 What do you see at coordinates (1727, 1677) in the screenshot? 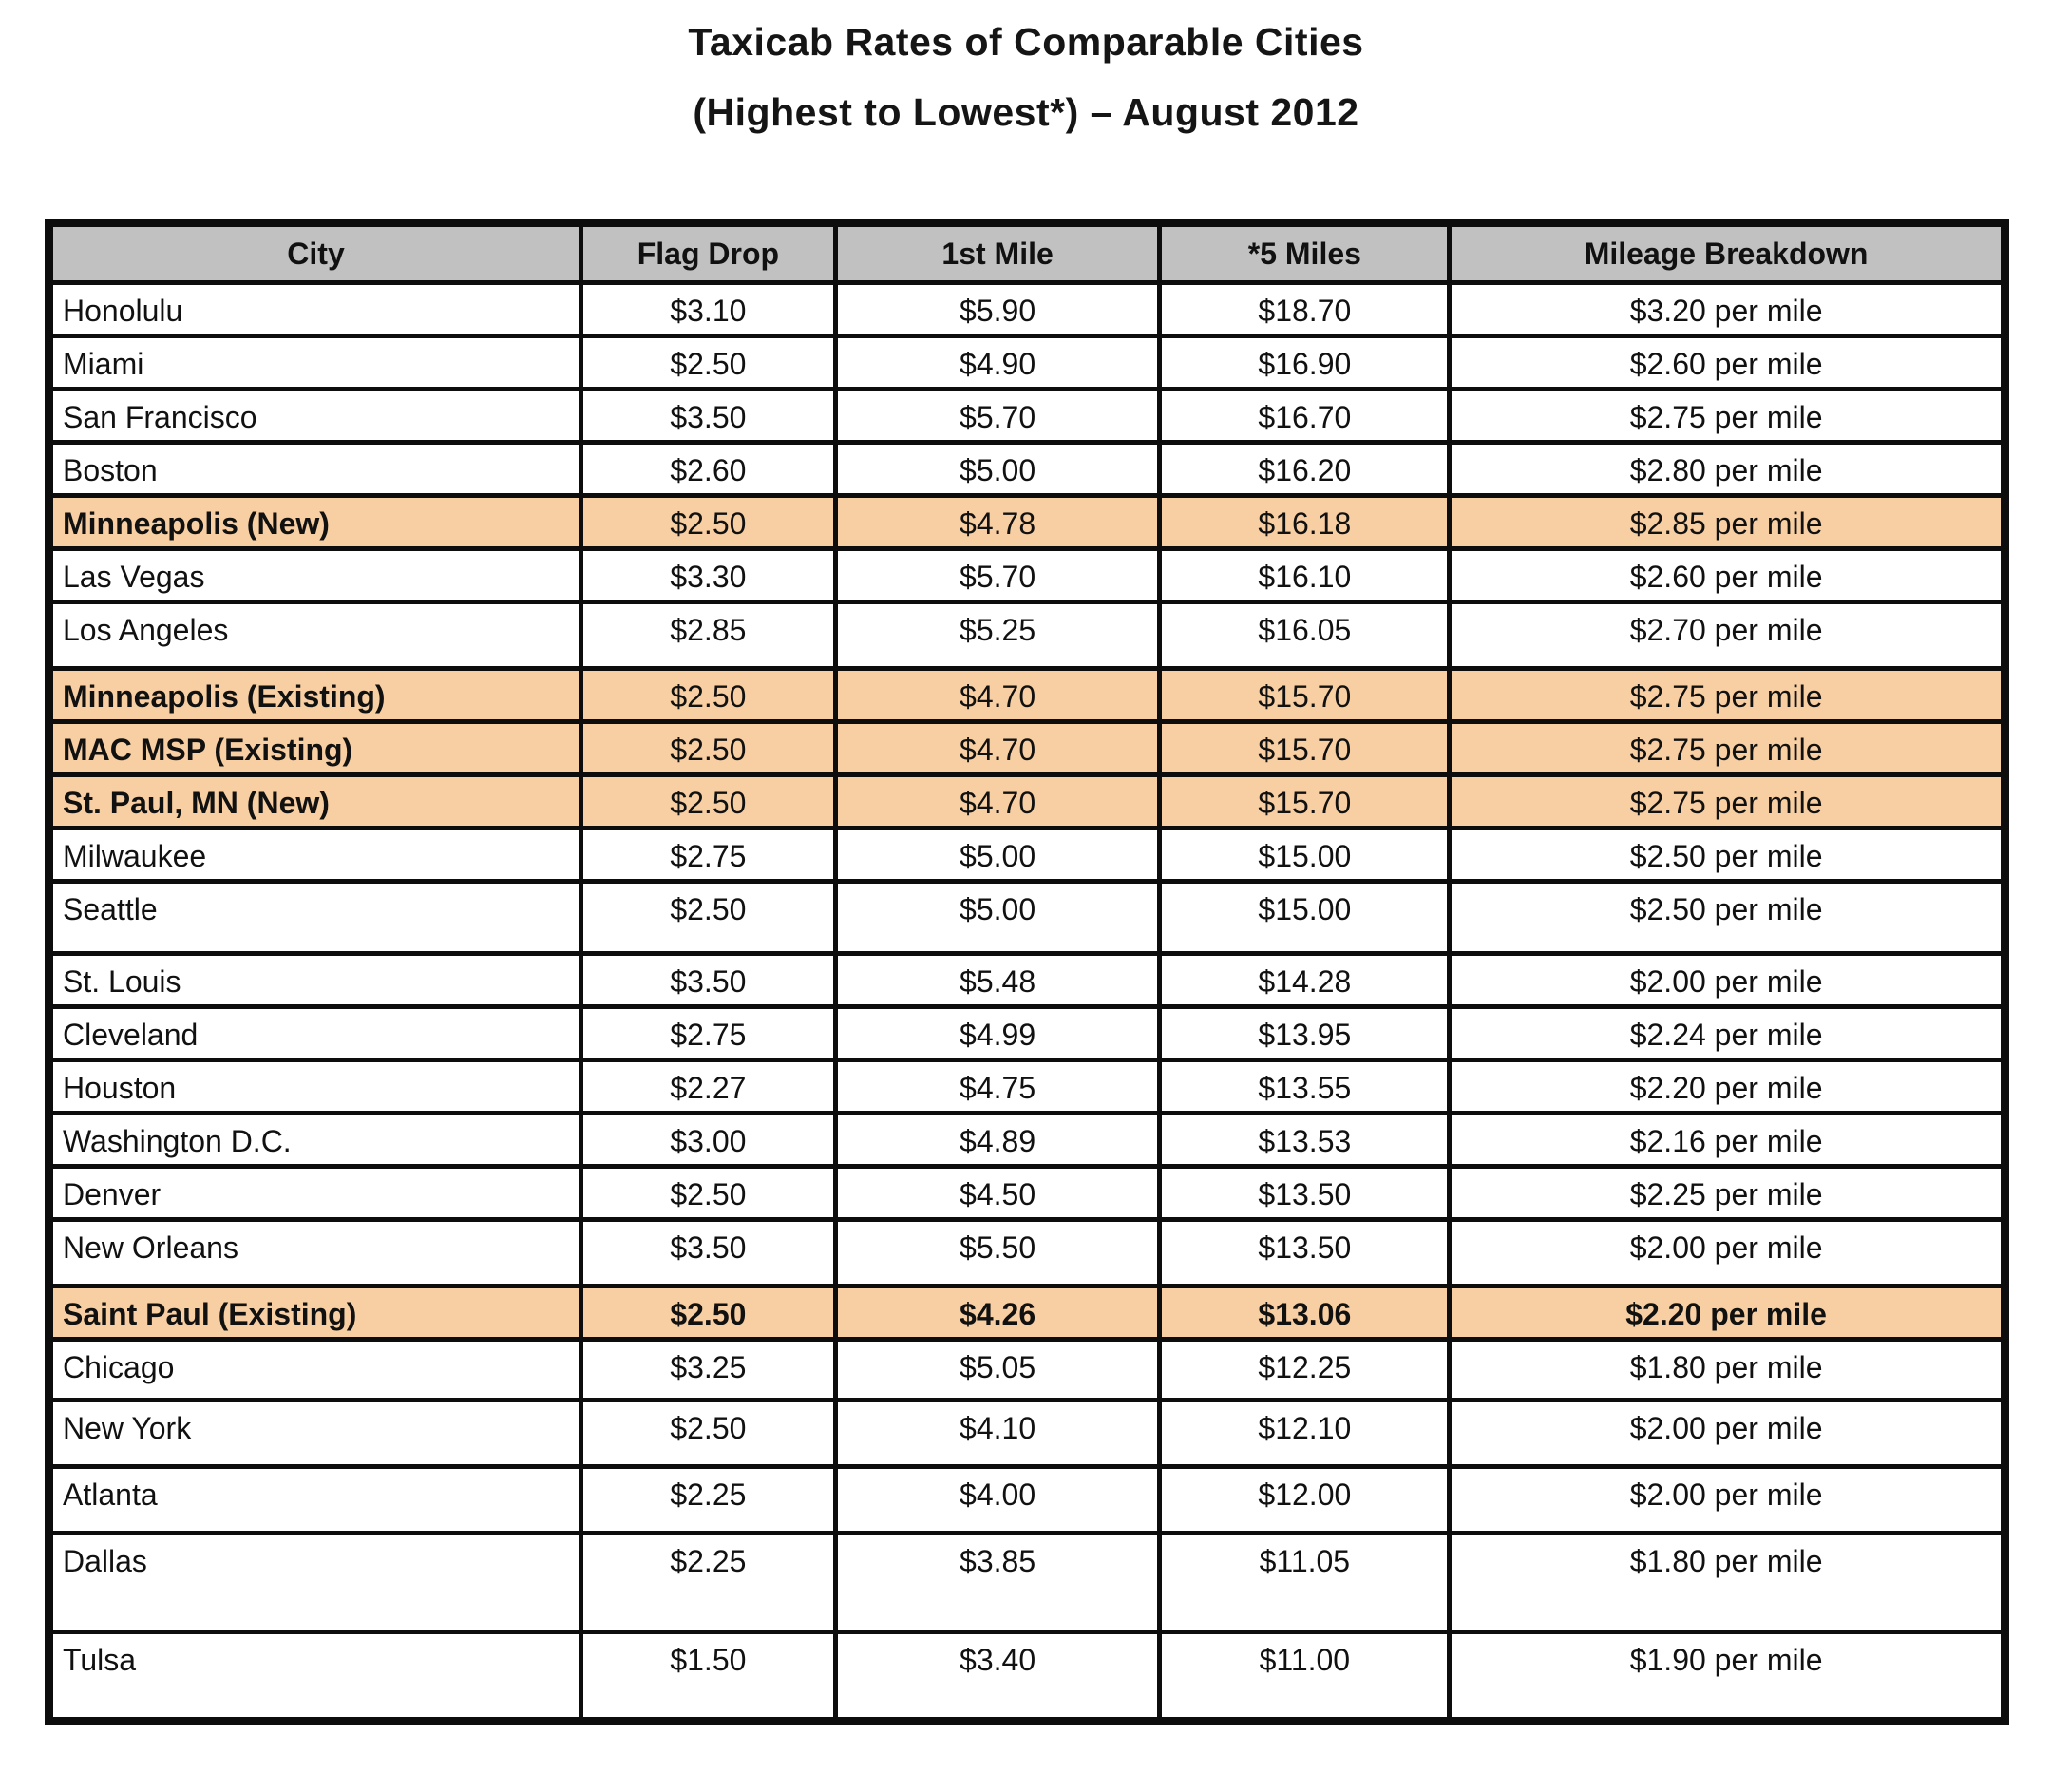
I see `cell-mileage-breakdown: $1.90 per mile` at bounding box center [1727, 1677].